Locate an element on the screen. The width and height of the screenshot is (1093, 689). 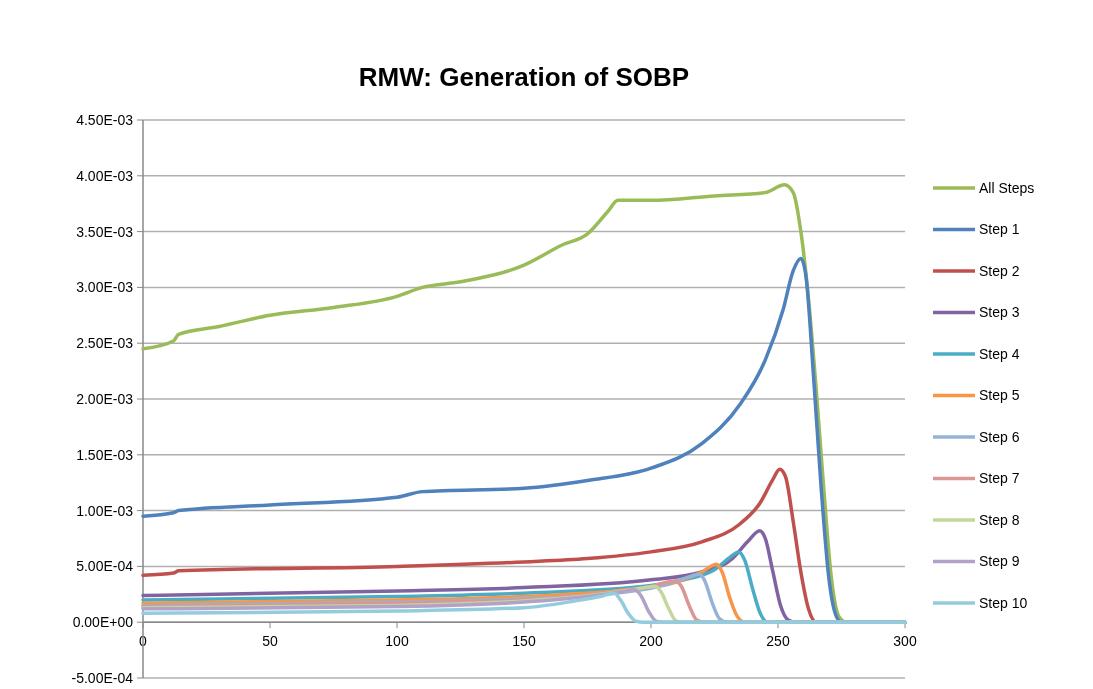
x-tick-label: 300 is located at coordinates (905, 641).